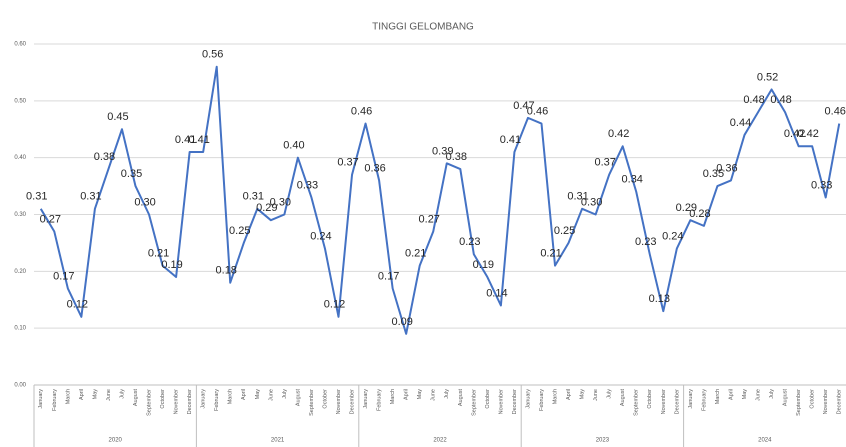 This screenshot has width=846, height=447. What do you see at coordinates (20, 272) in the screenshot?
I see `y-tick-label: 0.20` at bounding box center [20, 272].